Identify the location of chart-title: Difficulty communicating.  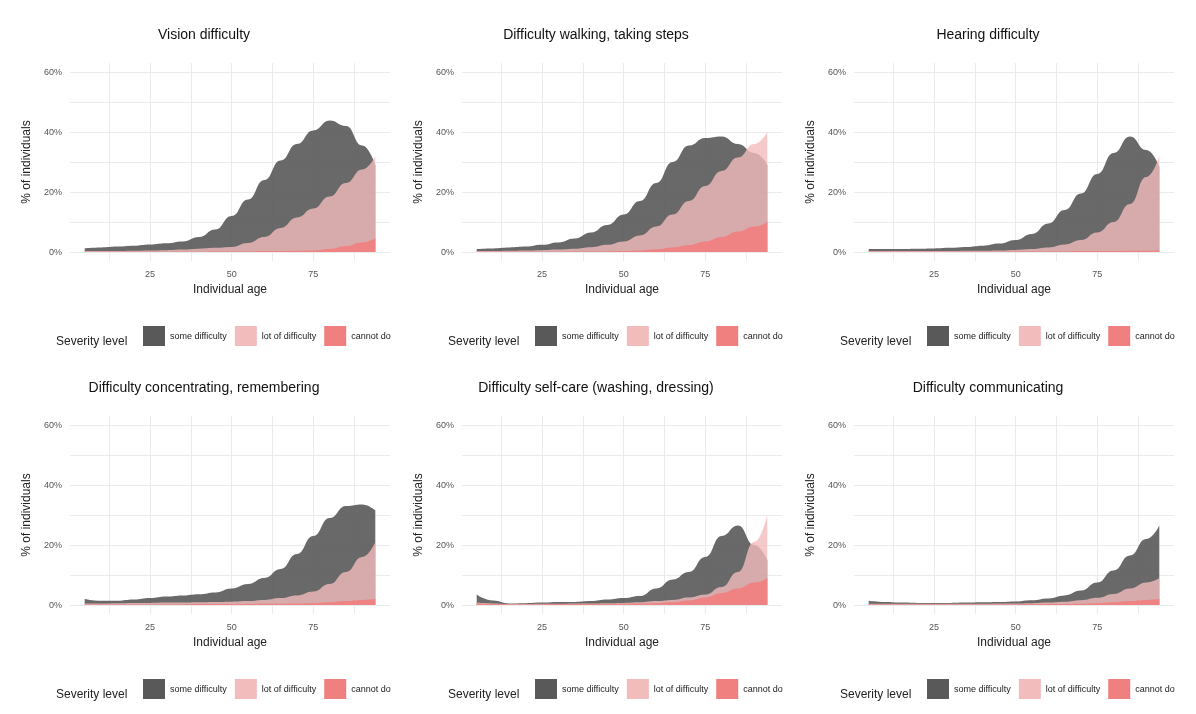
(988, 387).